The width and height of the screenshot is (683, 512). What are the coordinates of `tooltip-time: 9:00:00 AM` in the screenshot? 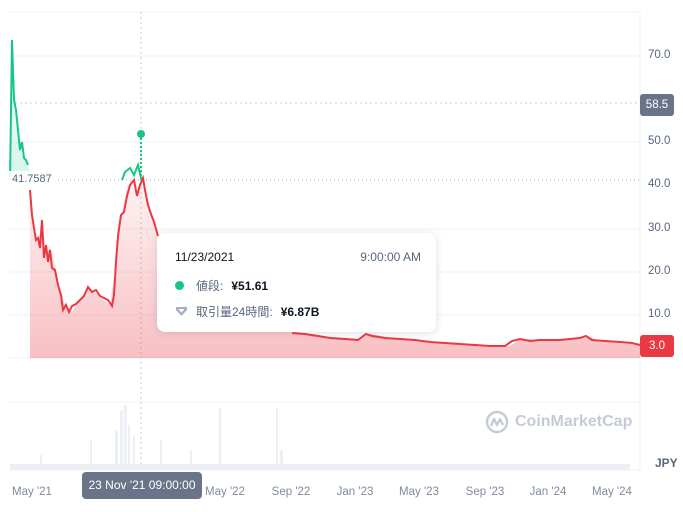 It's located at (390, 257).